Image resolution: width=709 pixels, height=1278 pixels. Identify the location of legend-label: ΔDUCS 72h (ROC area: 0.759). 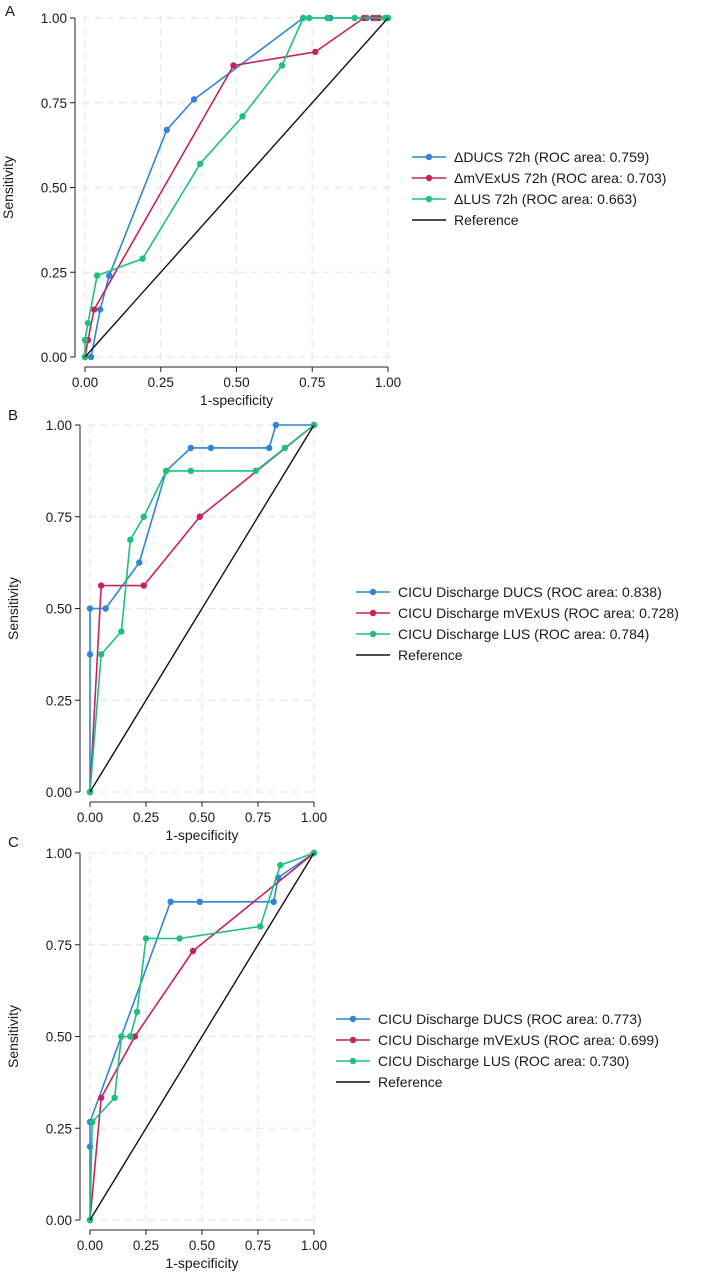
(551, 157).